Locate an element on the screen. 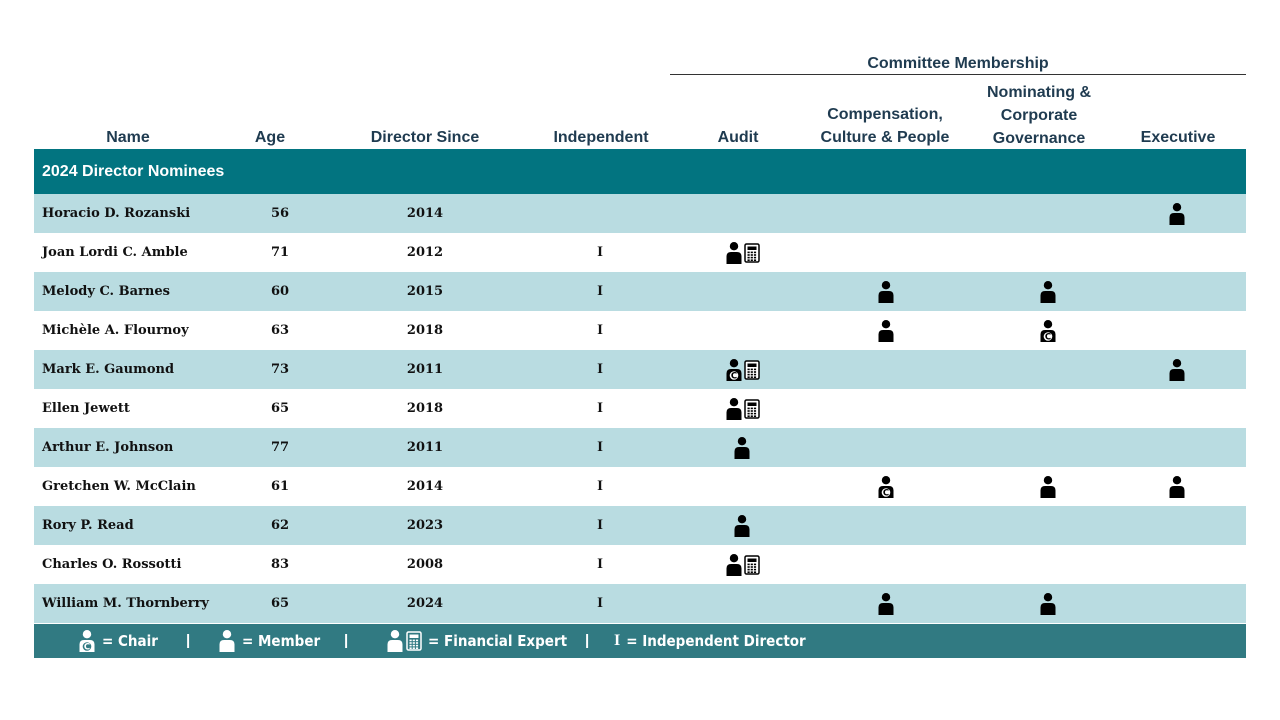  table-row: Gretchen W. McClain 61 2014 I C is located at coordinates (640, 486).